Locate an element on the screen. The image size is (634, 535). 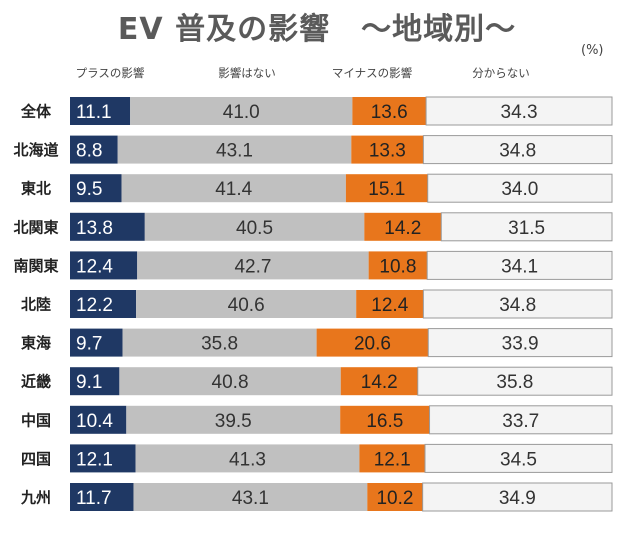
data-label: 39.5 is located at coordinates (233, 421).